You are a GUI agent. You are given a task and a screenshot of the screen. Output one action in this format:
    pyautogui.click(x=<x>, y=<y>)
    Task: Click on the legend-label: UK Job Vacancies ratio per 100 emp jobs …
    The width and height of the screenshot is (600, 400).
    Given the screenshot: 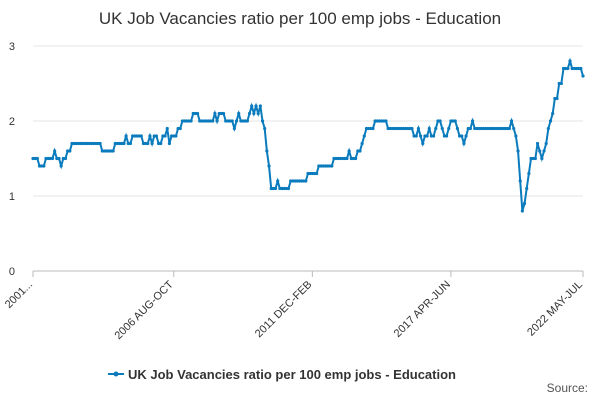 What is the action you would take?
    pyautogui.click(x=292, y=374)
    